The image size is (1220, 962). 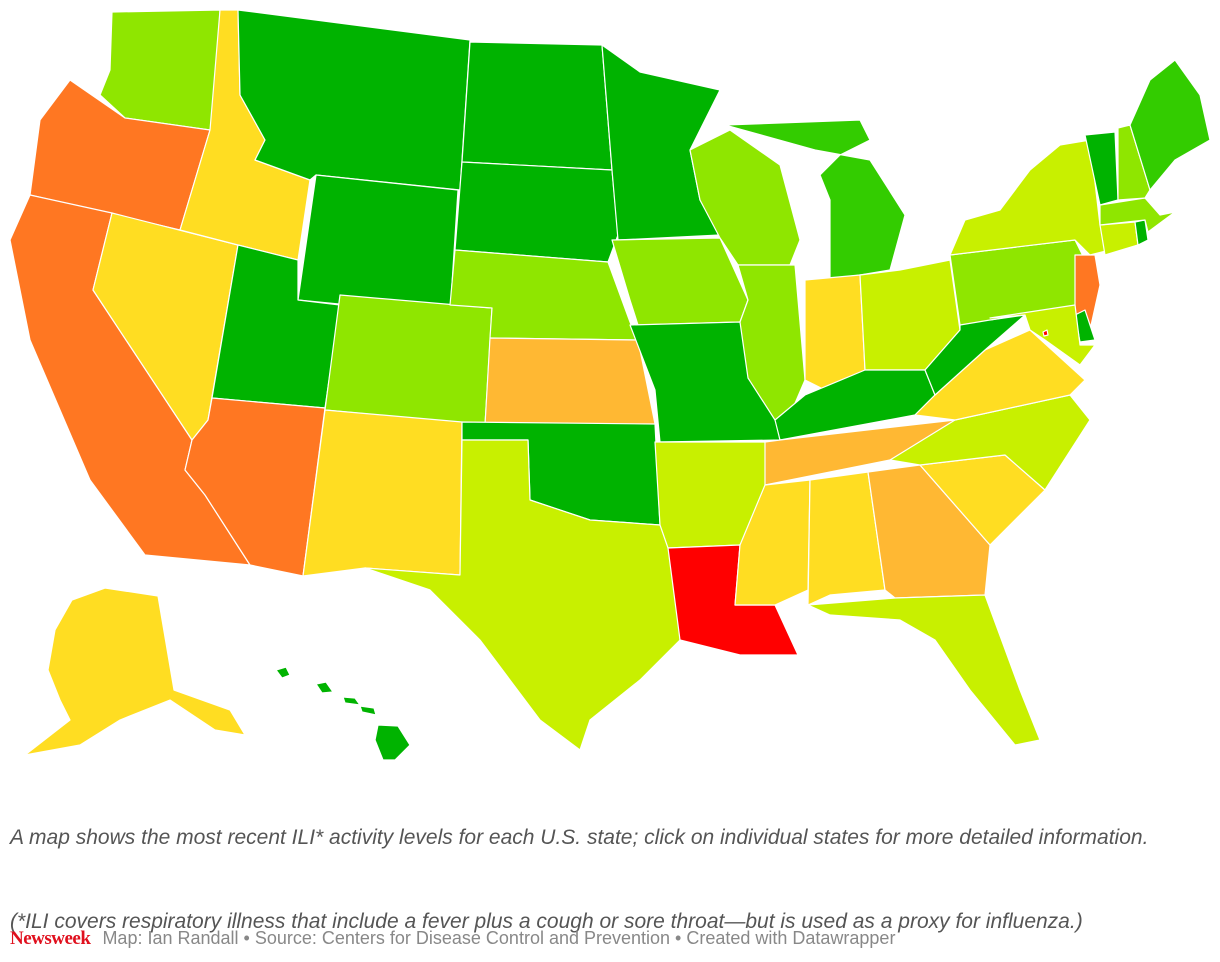 What do you see at coordinates (1119, 238) in the screenshot?
I see `state-ct` at bounding box center [1119, 238].